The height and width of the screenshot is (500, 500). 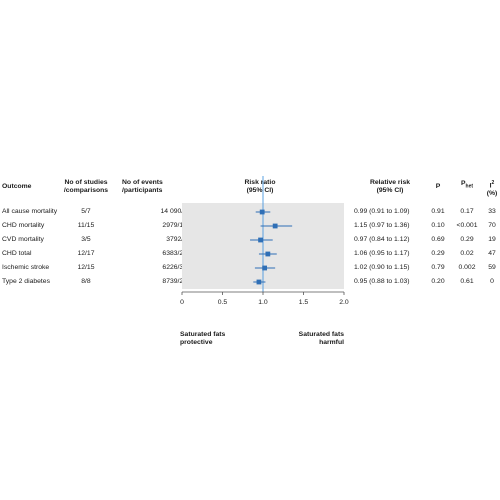 What do you see at coordinates (438, 186) in the screenshot?
I see `header-p: P` at bounding box center [438, 186].